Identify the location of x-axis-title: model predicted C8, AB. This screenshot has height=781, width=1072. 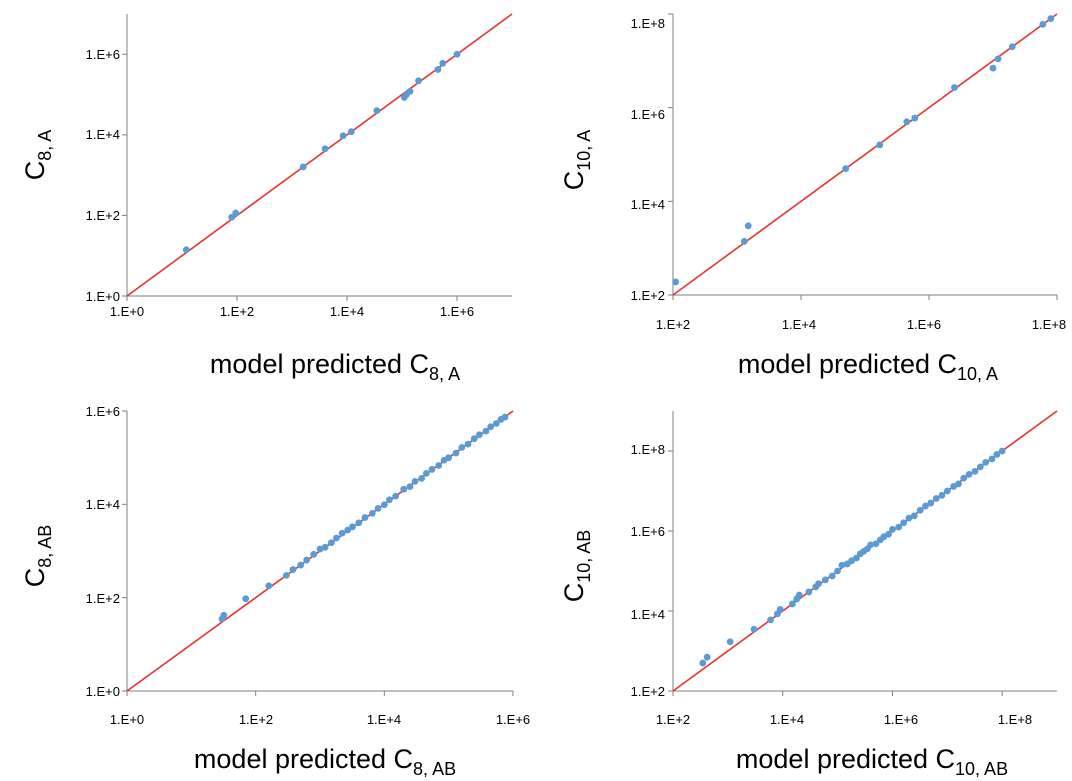
(325, 761).